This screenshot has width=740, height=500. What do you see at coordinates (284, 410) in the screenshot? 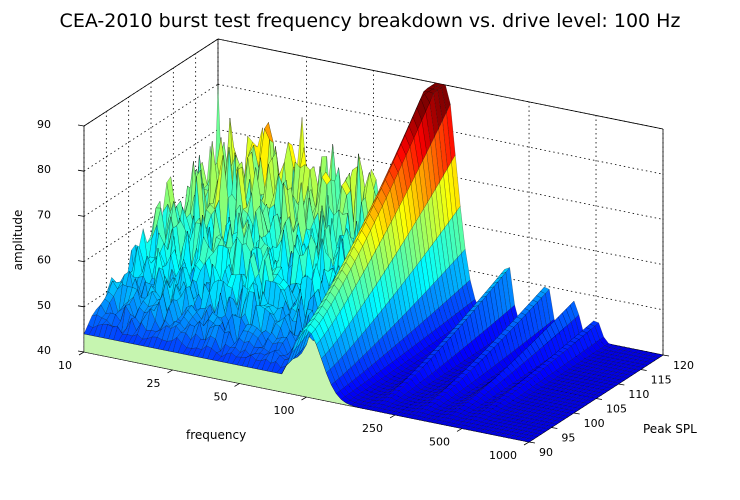
I see `x-tick-label: 100` at bounding box center [284, 410].